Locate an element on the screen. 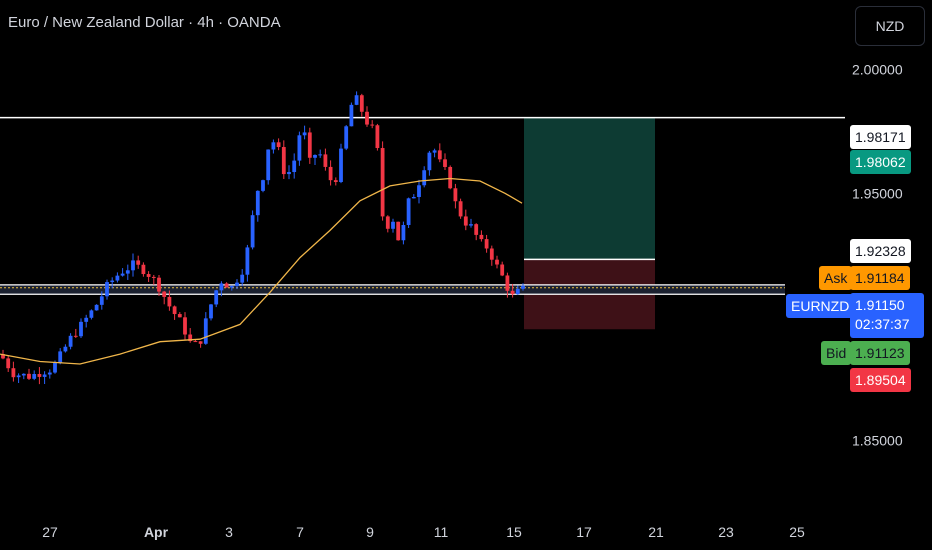 The width and height of the screenshot is (932, 550). price-tick-label: 1.95000 is located at coordinates (877, 193).